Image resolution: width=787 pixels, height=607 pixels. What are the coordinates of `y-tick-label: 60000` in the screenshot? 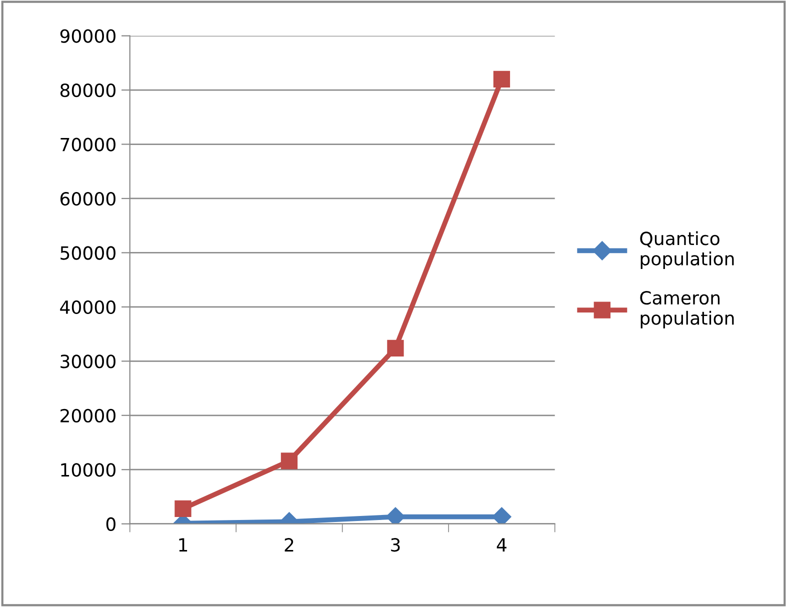 It's located at (88, 199).